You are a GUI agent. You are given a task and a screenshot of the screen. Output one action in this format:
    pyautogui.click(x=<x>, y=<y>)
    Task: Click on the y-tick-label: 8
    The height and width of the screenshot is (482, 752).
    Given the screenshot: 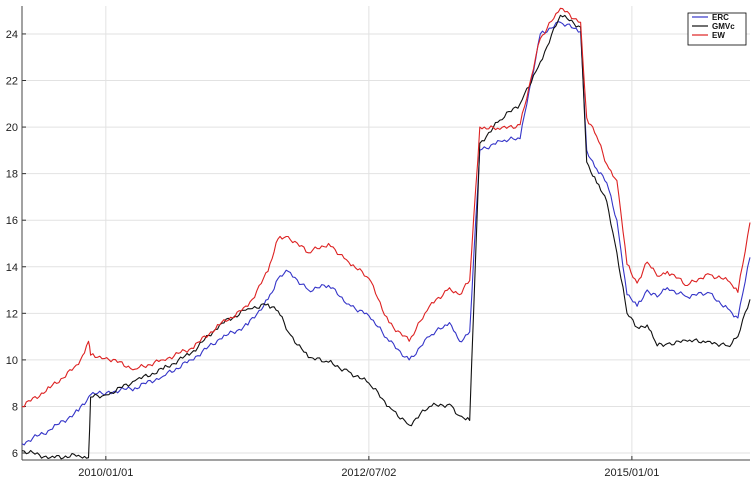 What is the action you would take?
    pyautogui.click(x=15, y=407)
    